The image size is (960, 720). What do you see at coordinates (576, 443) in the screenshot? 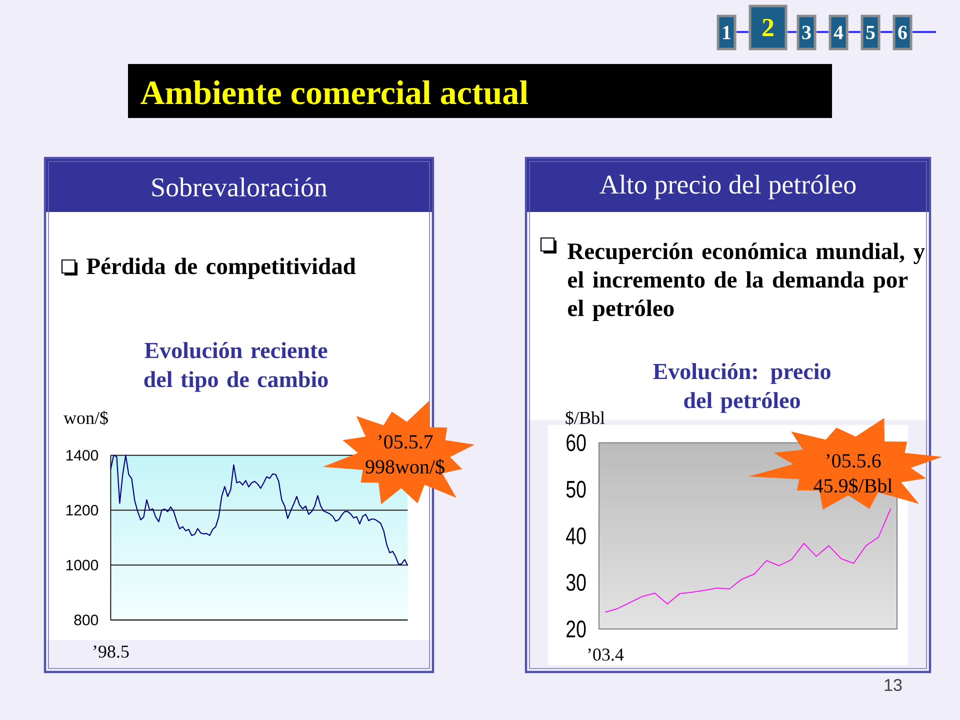
I see `y-tick-label: 60` at bounding box center [576, 443].